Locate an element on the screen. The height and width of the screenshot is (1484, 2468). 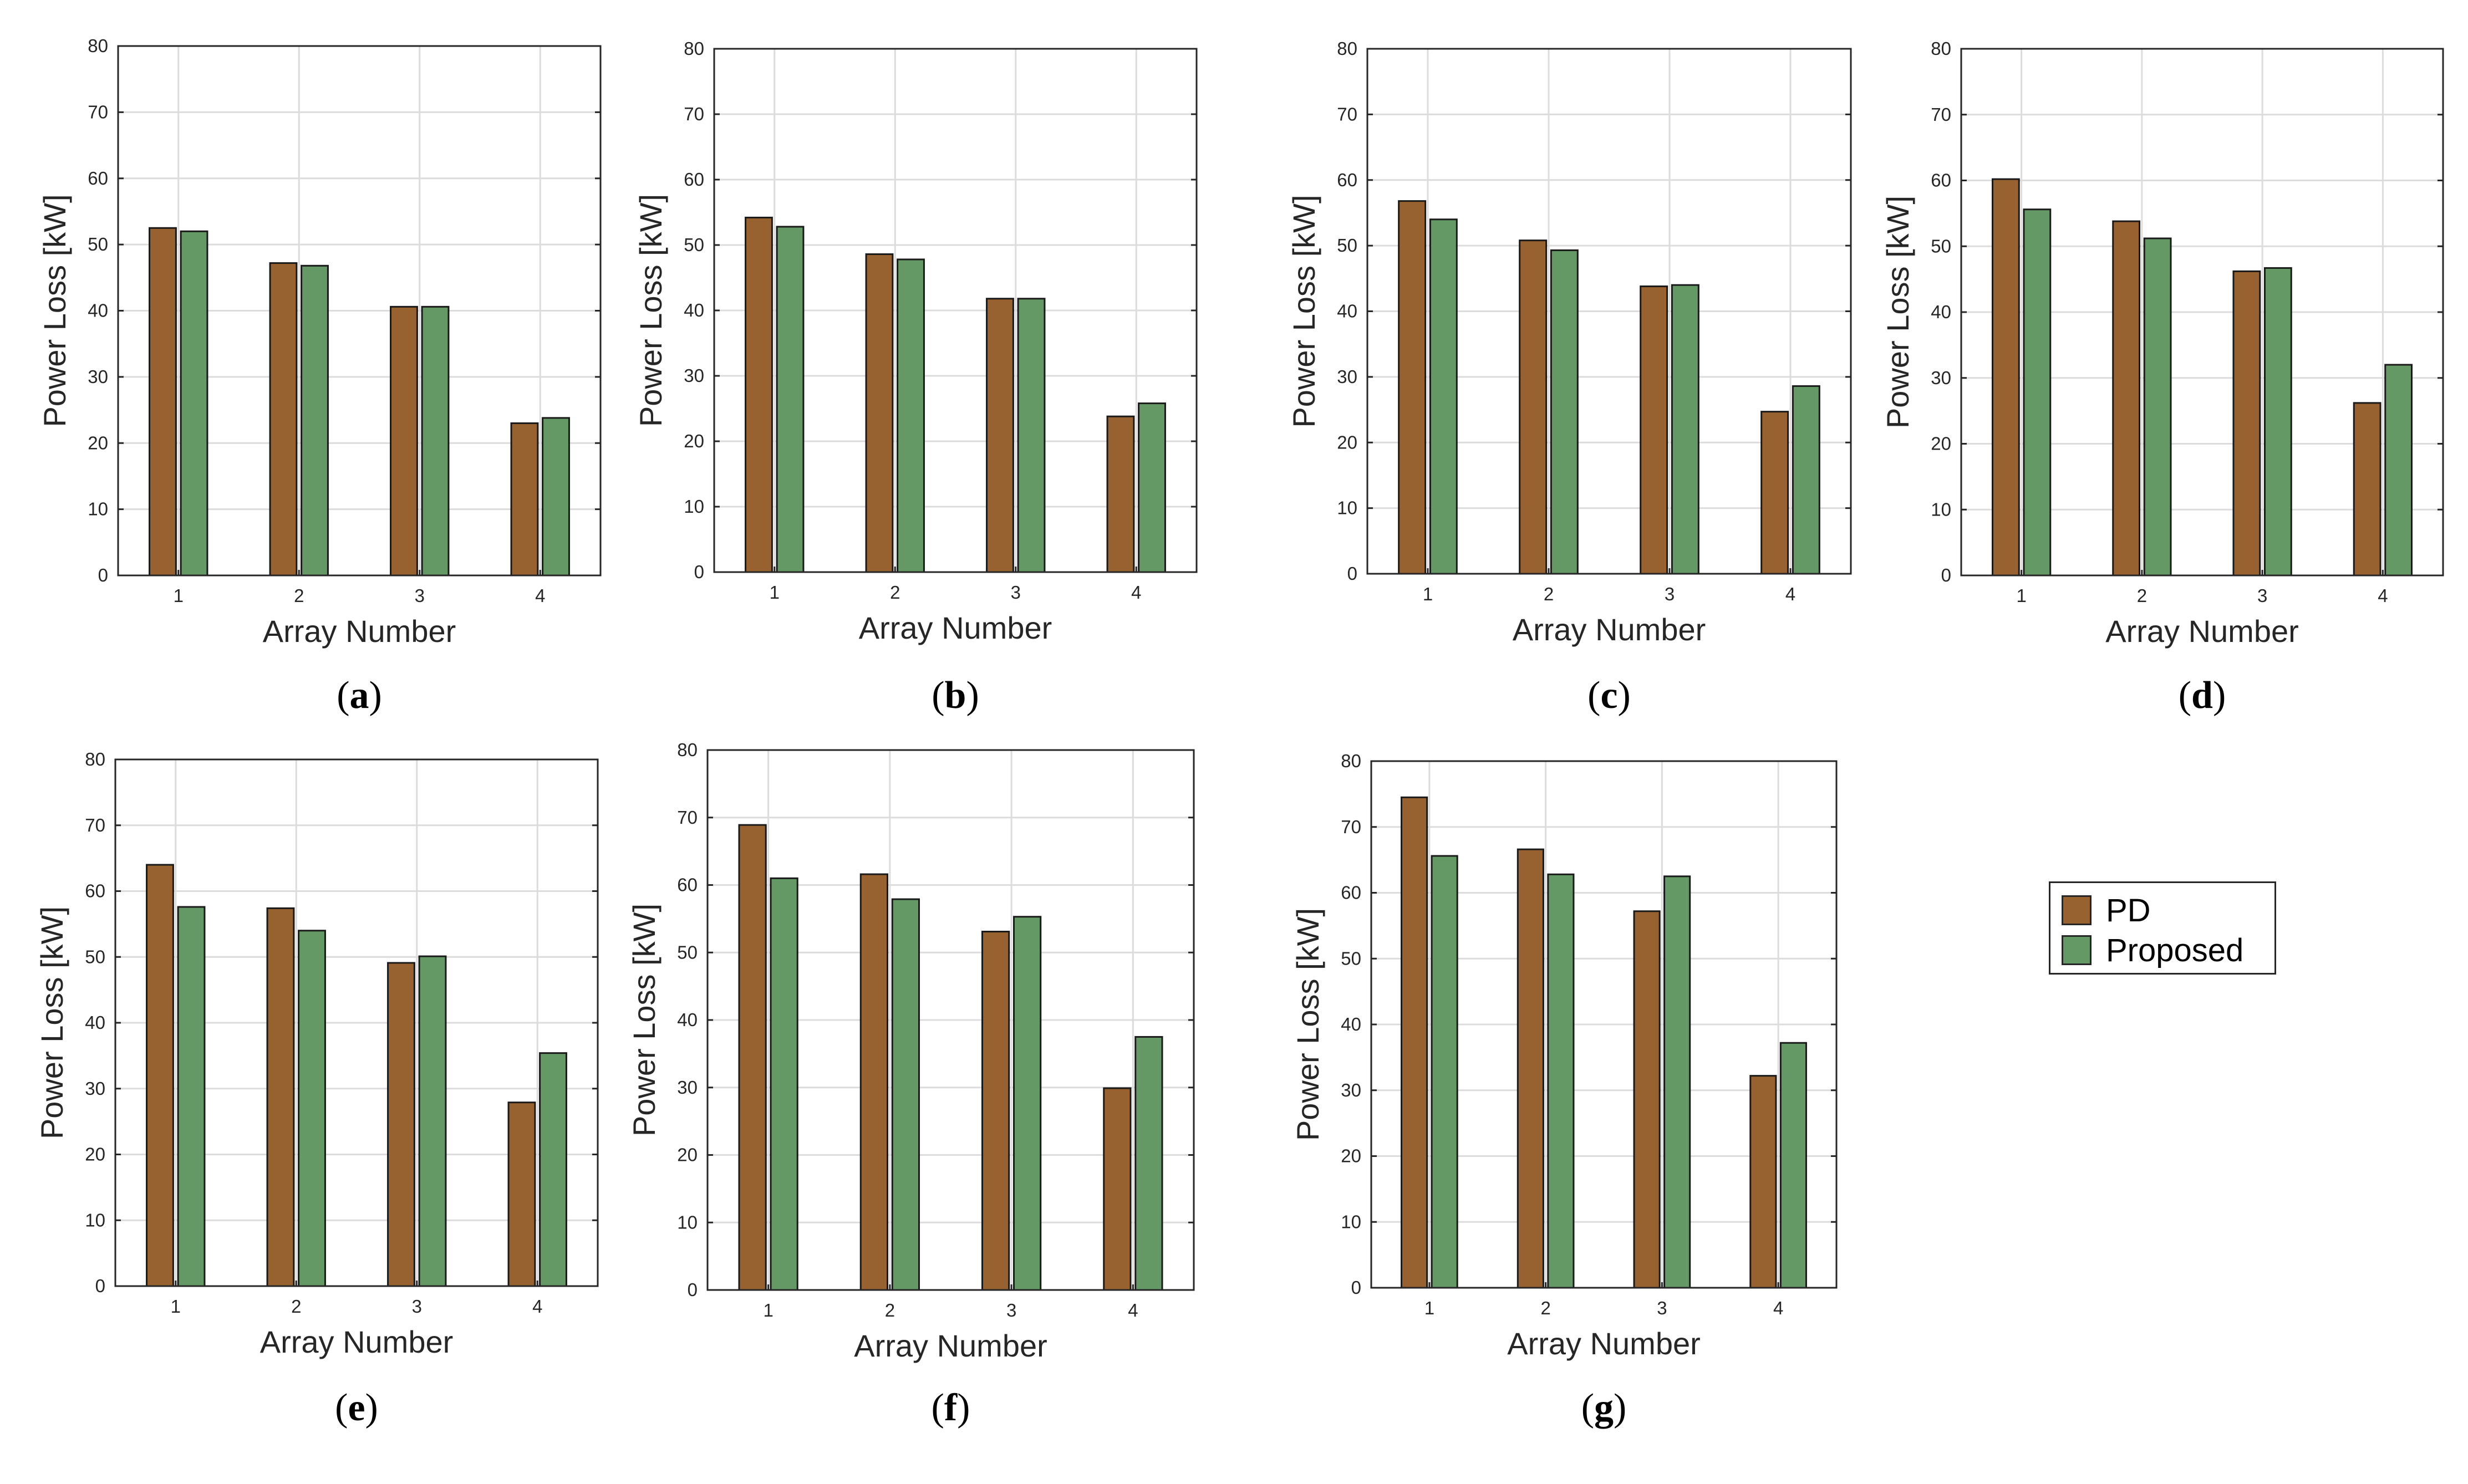
x-tick-label: 3 is located at coordinates (1016, 593).